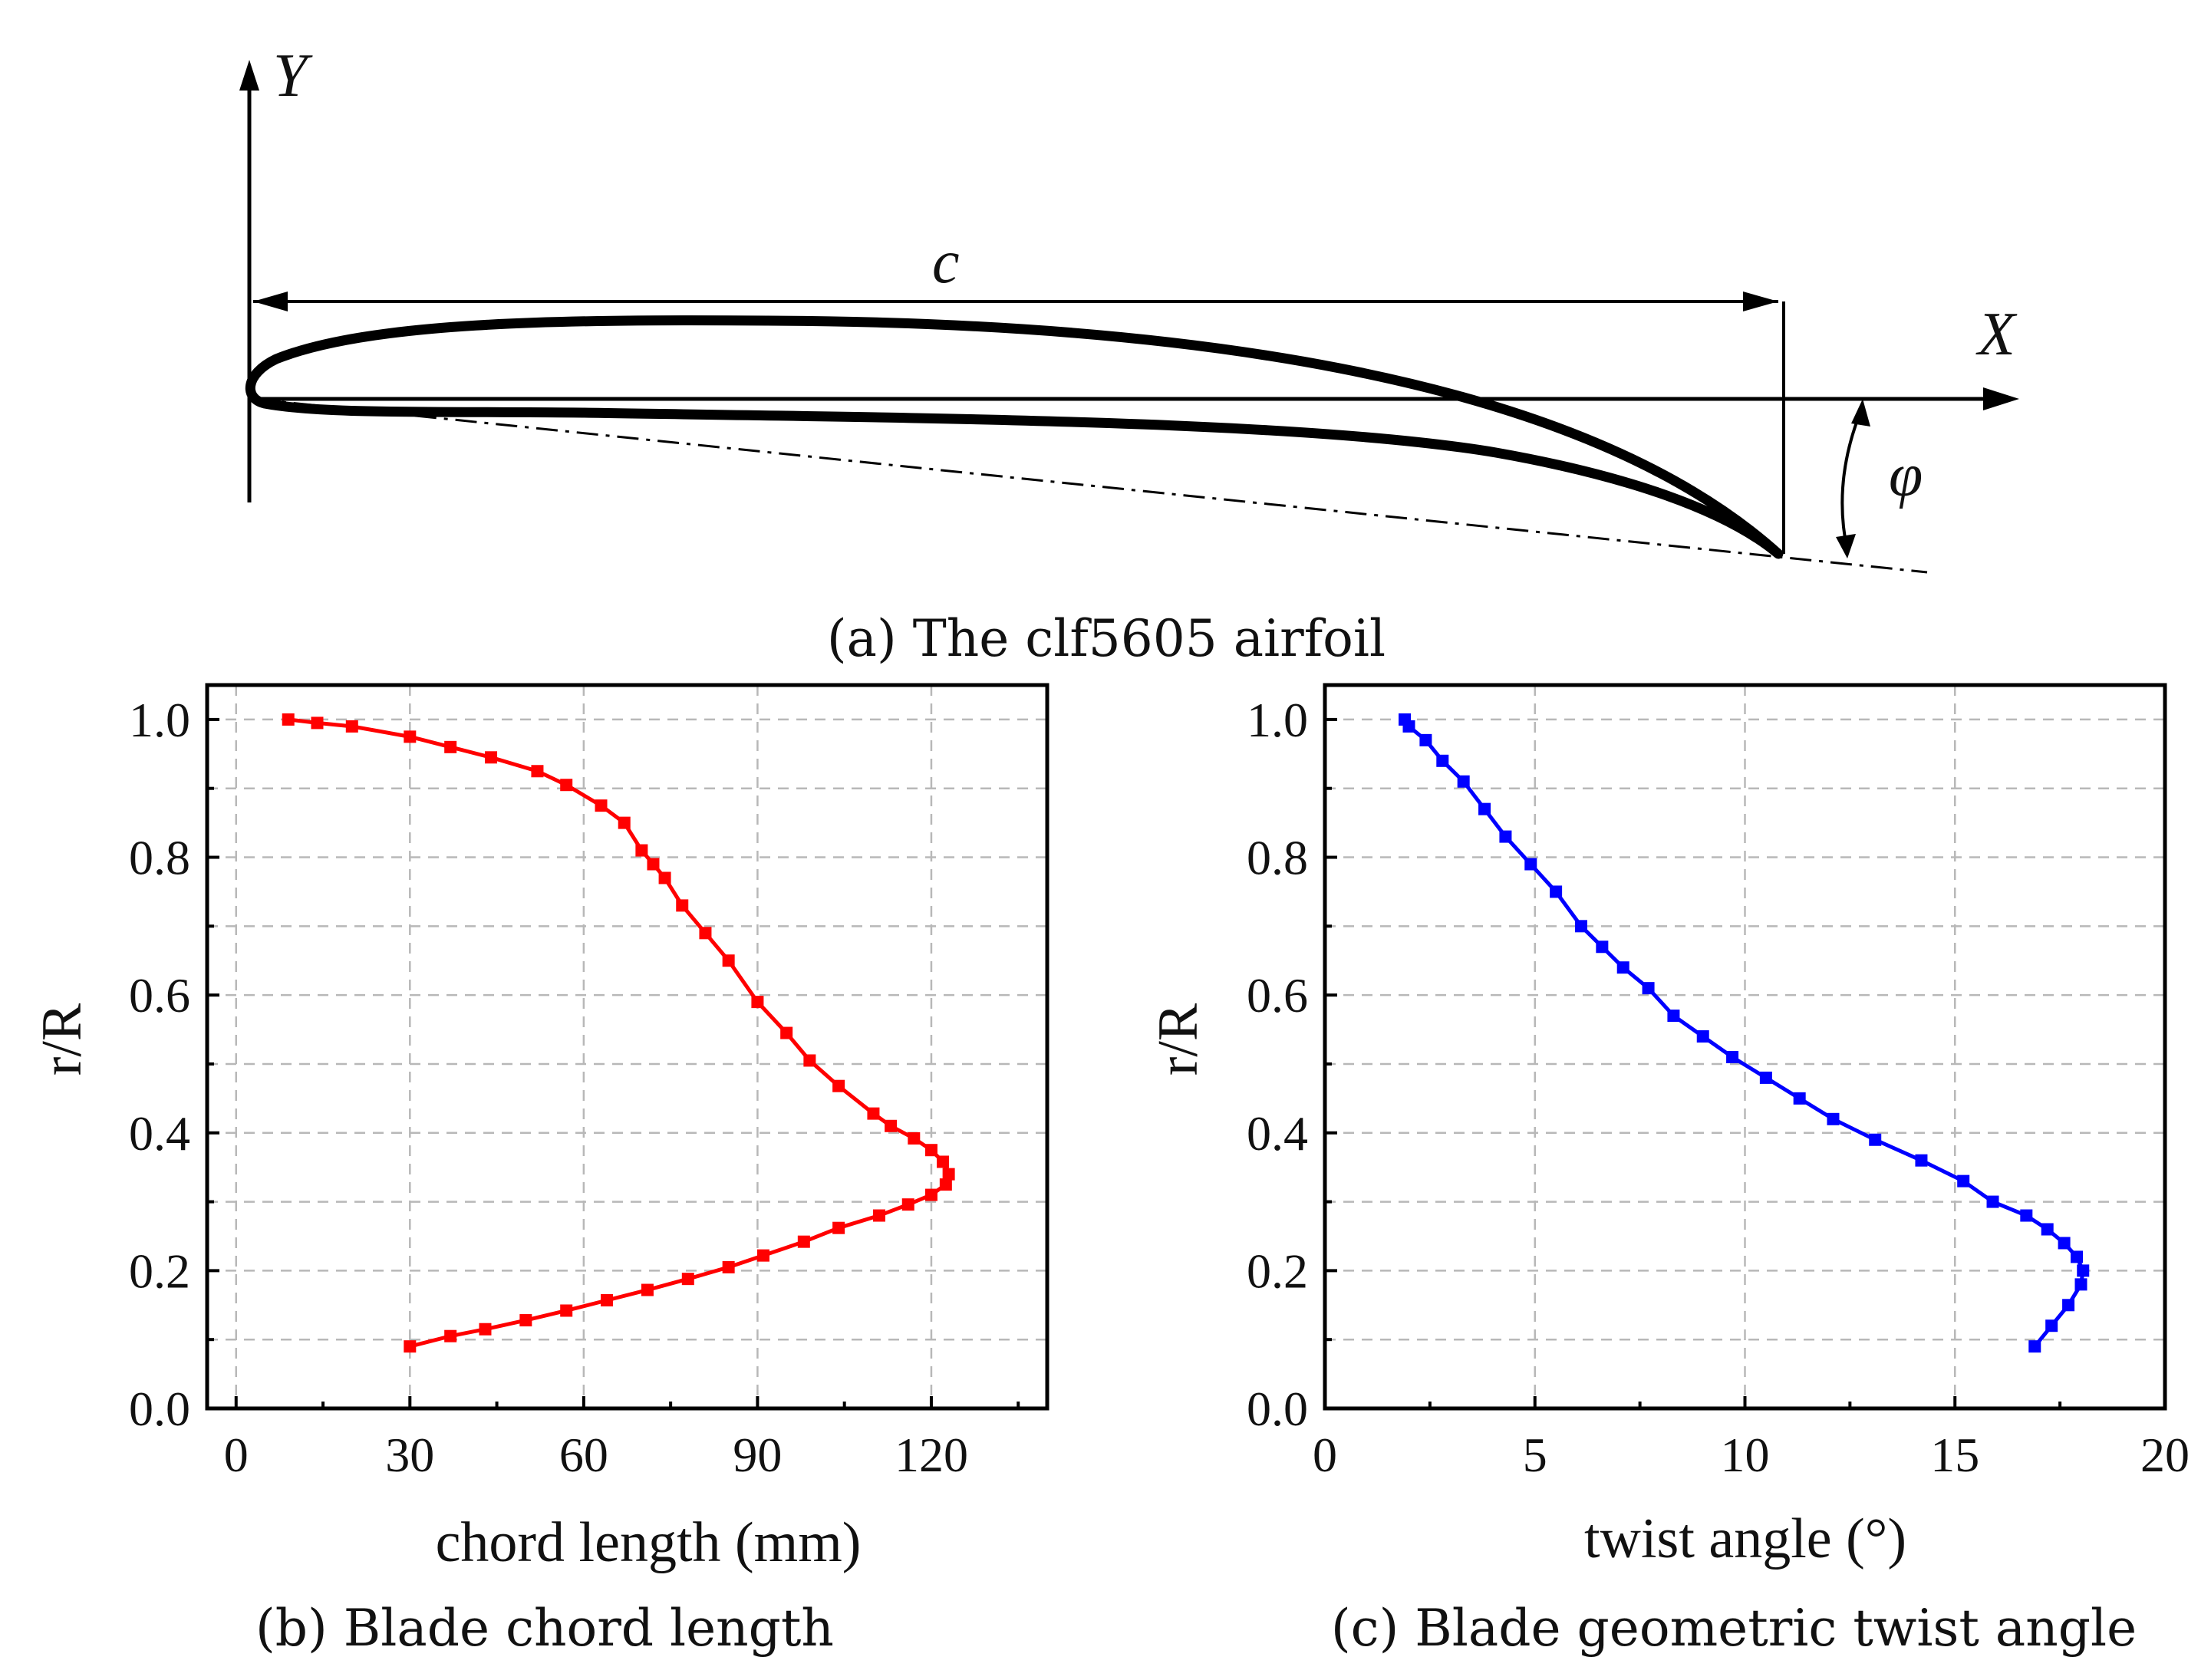 The width and height of the screenshot is (2211, 1680). What do you see at coordinates (160, 720) in the screenshot?
I see `chord-y-tick-label: 1.0` at bounding box center [160, 720].